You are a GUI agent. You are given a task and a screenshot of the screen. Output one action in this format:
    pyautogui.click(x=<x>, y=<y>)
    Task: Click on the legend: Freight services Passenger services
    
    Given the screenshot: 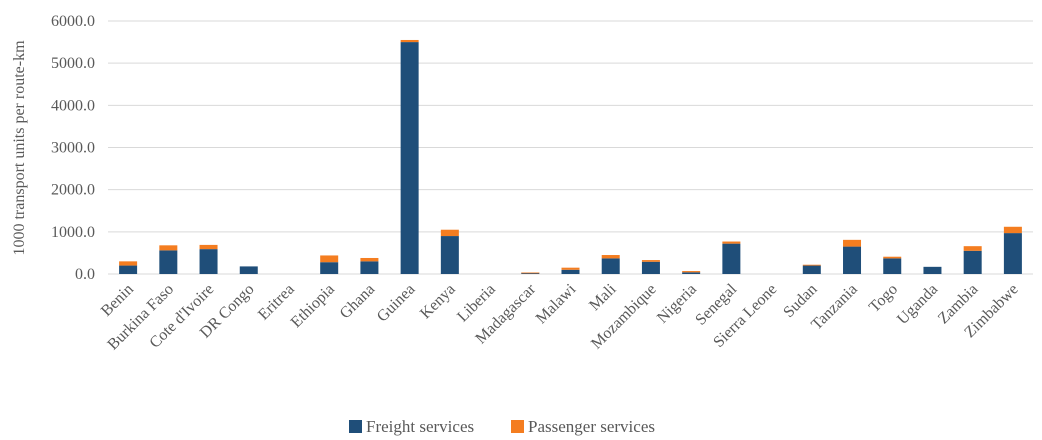 What is the action you would take?
    pyautogui.click(x=502, y=426)
    